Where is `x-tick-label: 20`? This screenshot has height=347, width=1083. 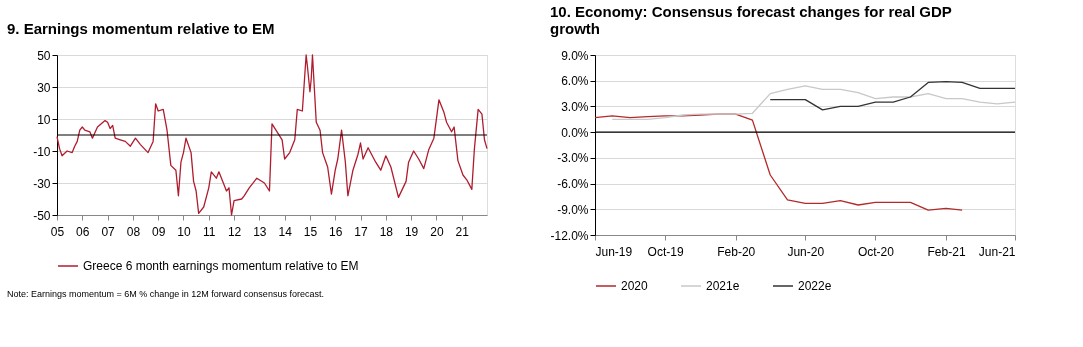 x-tick-label: 20 is located at coordinates (437, 231).